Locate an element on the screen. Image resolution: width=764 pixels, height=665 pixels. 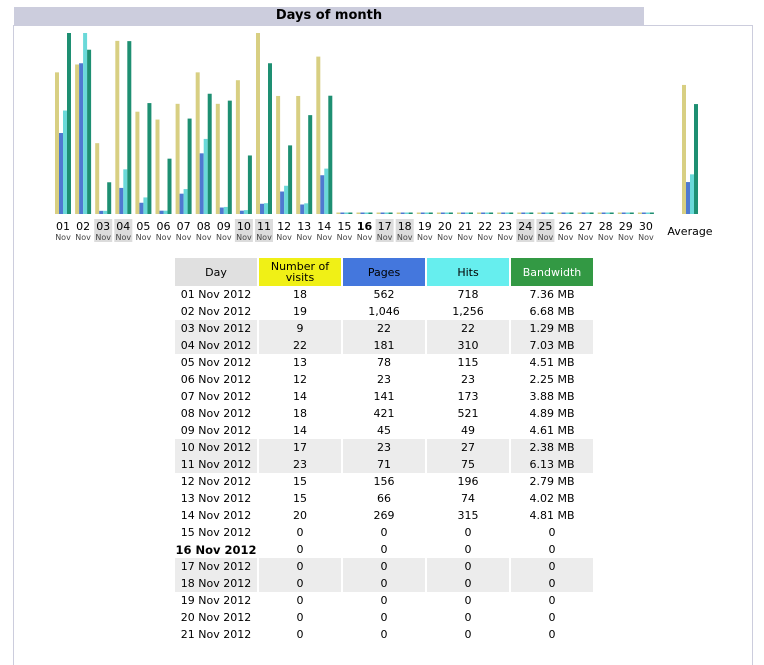
cell-day: 09 Nov 2012 is located at coordinates (216, 430).